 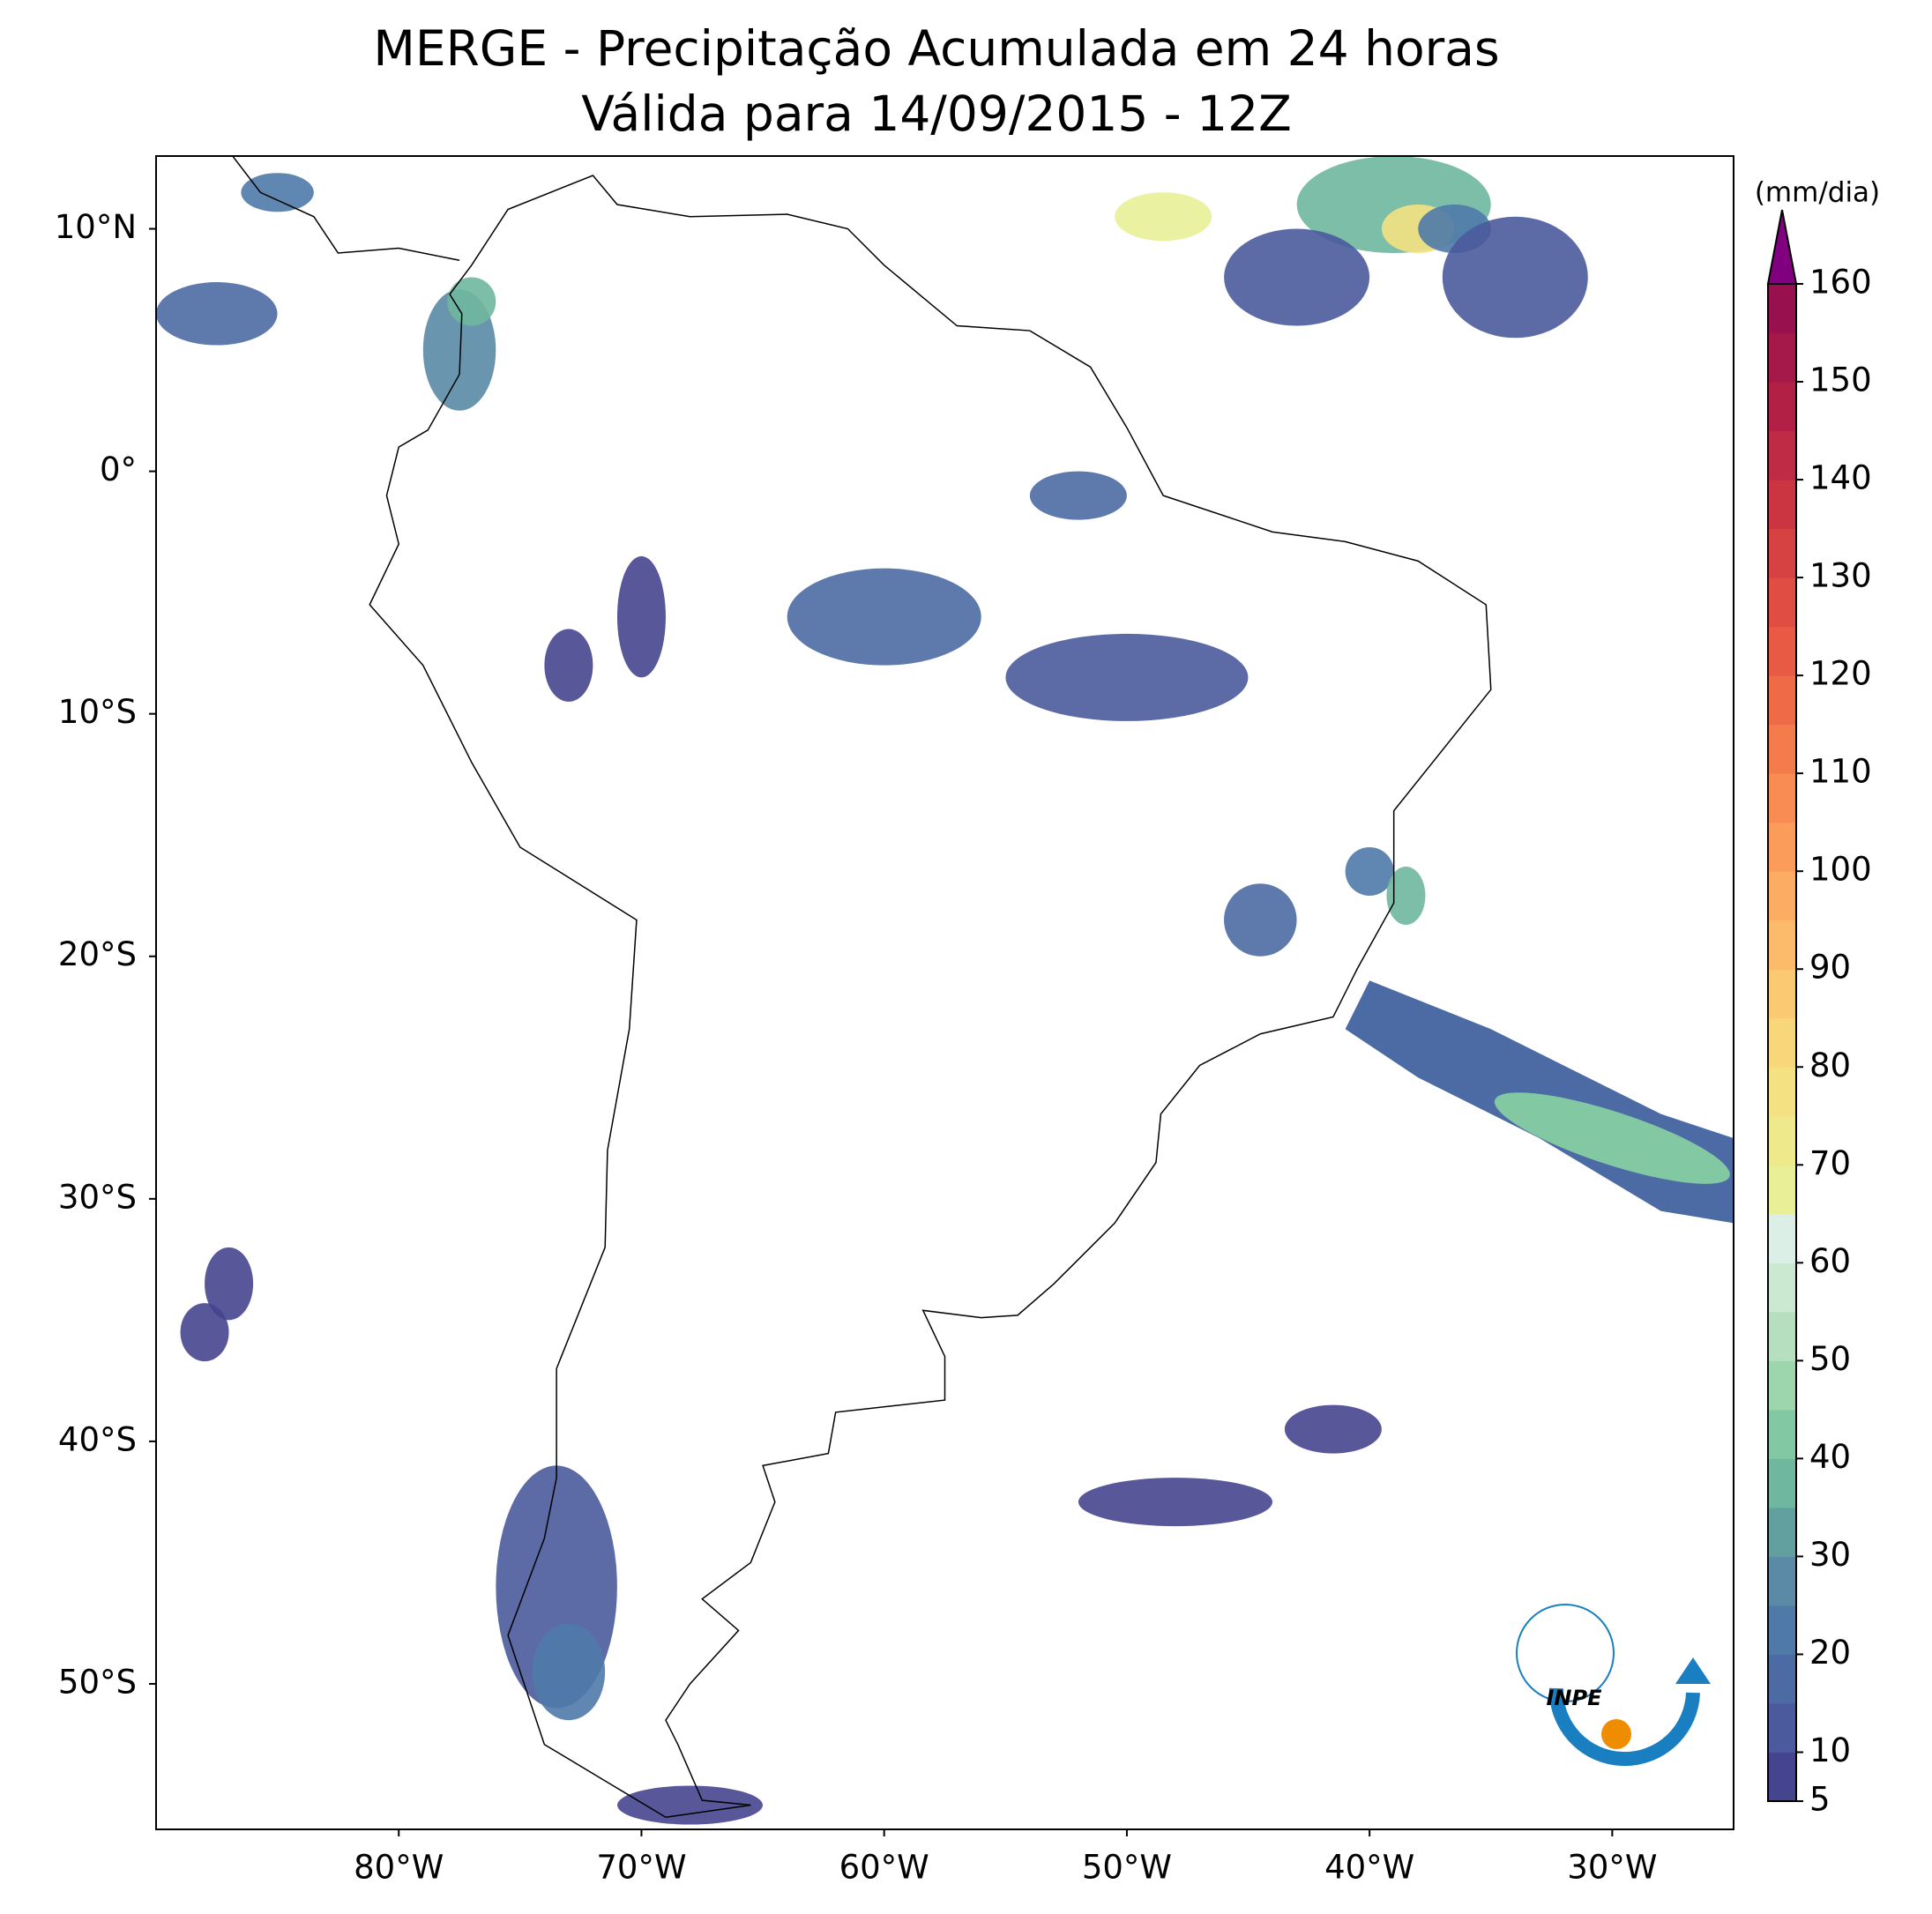 What do you see at coordinates (1612, 1868) in the screenshot?
I see `x-tick-label: 30°W` at bounding box center [1612, 1868].